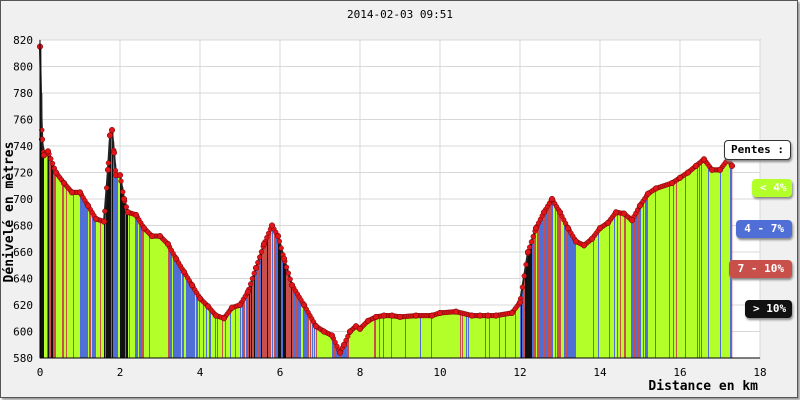 This screenshot has height=400, width=800. Describe the element at coordinates (200, 372) in the screenshot. I see `x-tick-label: 4` at that location.